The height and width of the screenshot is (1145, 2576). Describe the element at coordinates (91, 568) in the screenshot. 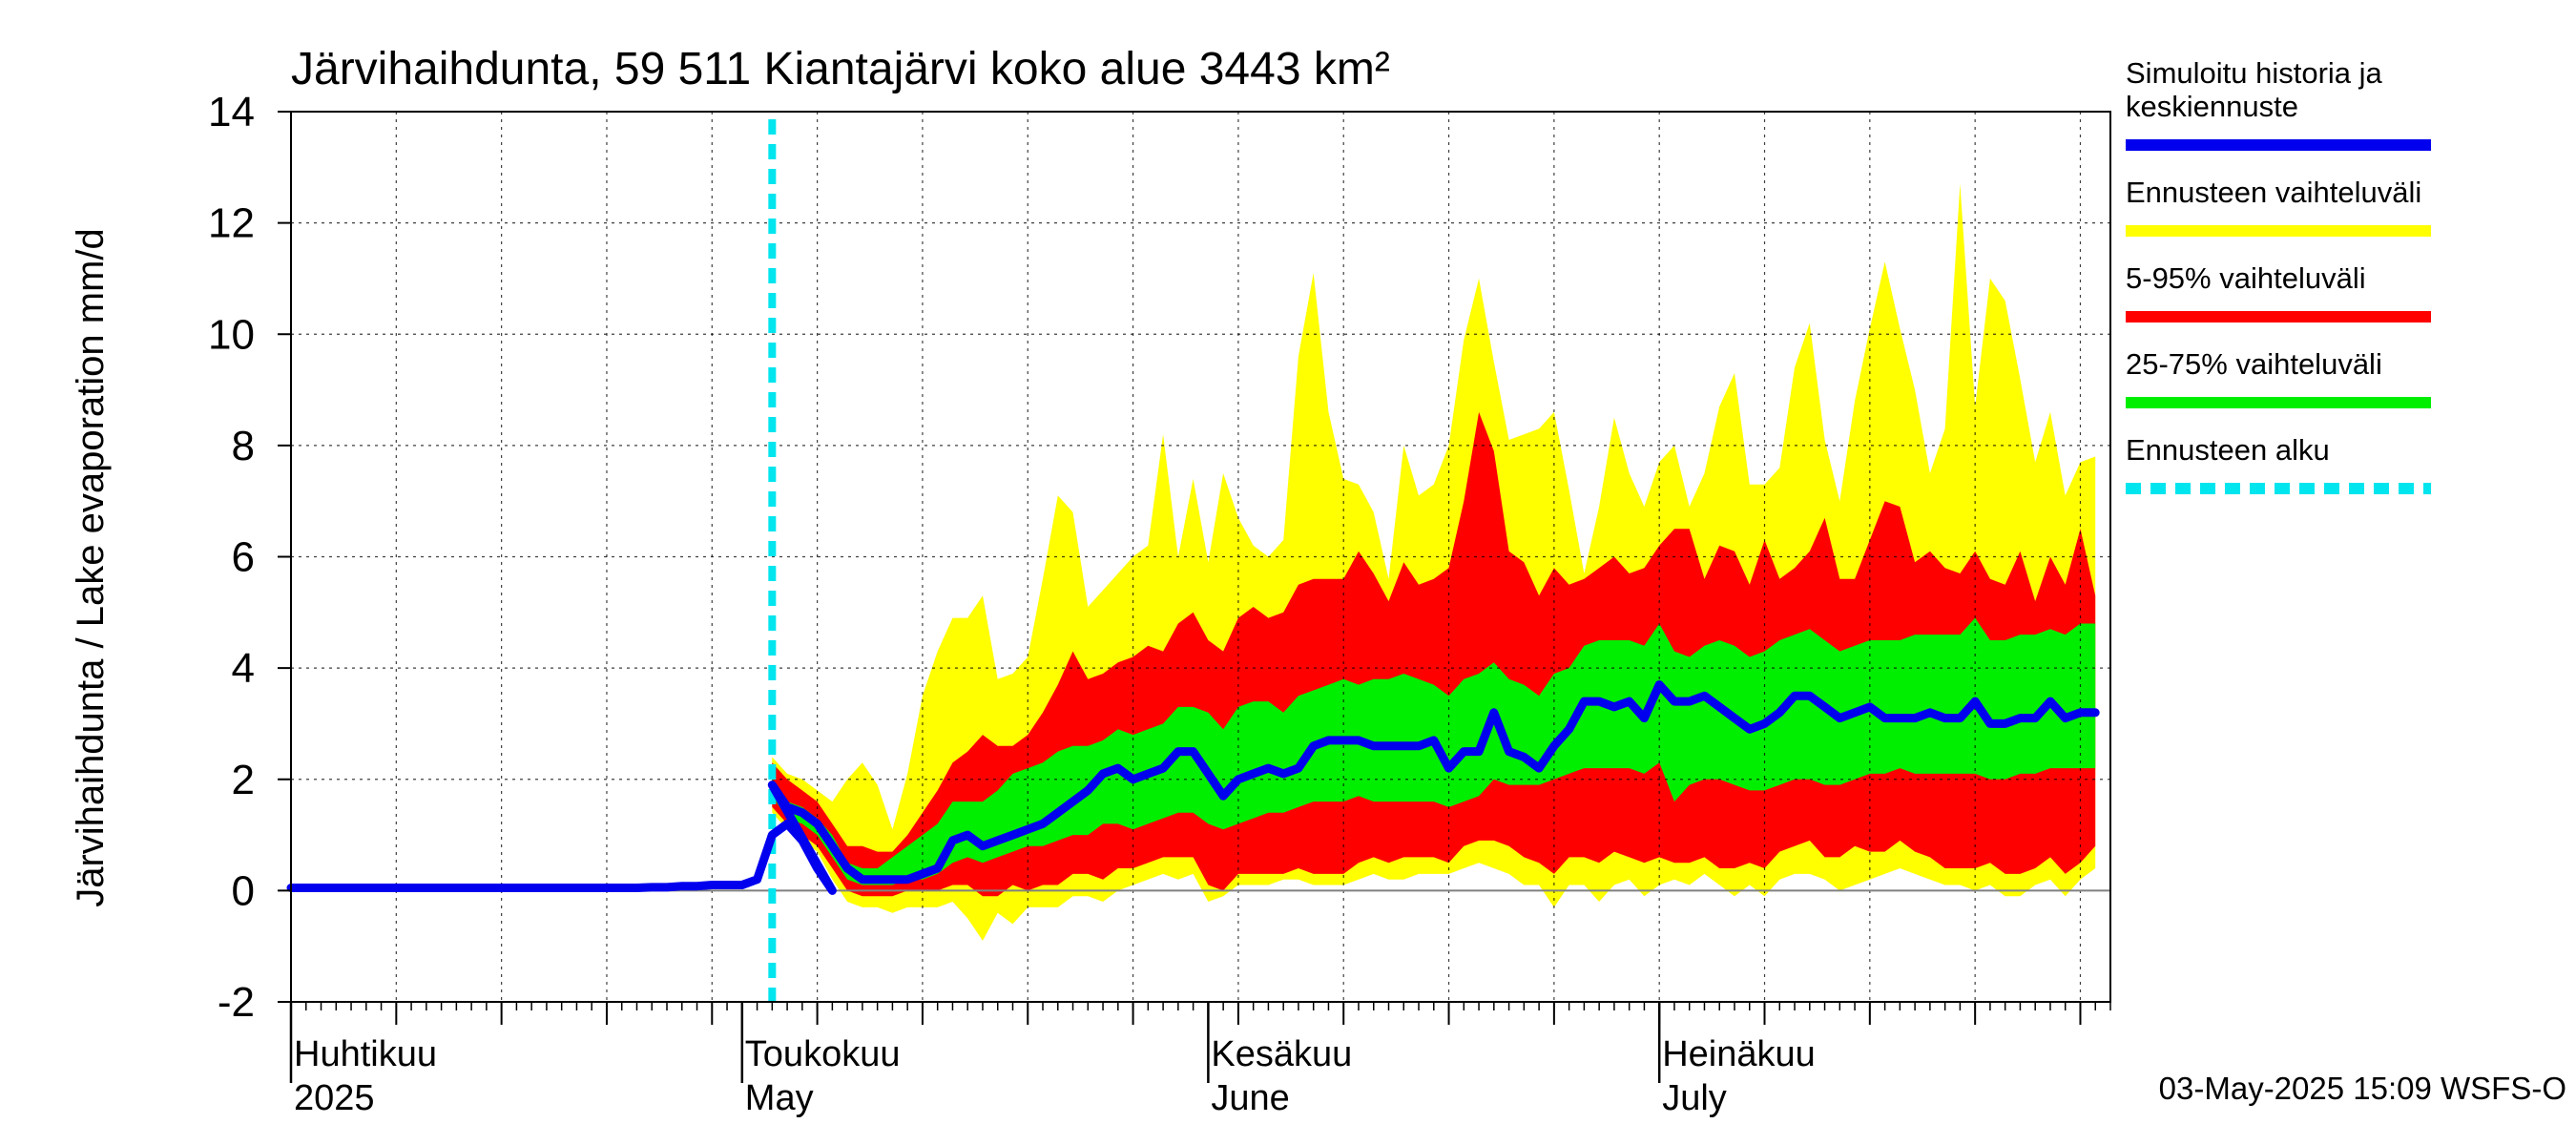

I see `y-axis-label: Järvihaihdunta / Lake evaporation mm/d` at that location.